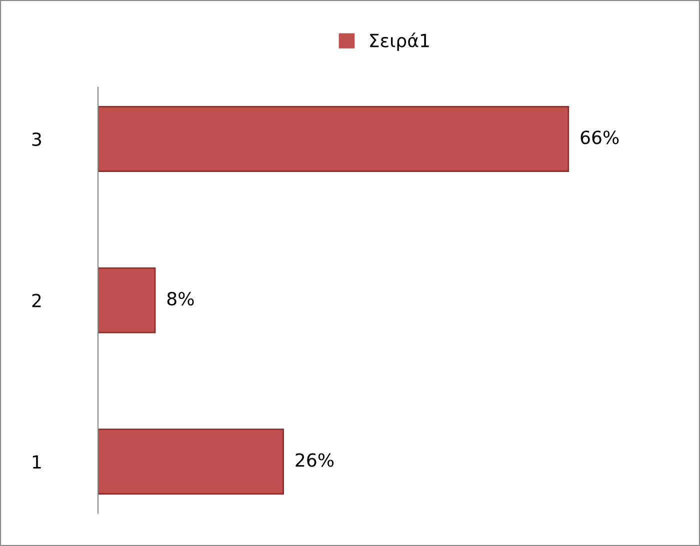 Image resolution: width=700 pixels, height=546 pixels. I want to click on data-label: 26%, so click(315, 460).